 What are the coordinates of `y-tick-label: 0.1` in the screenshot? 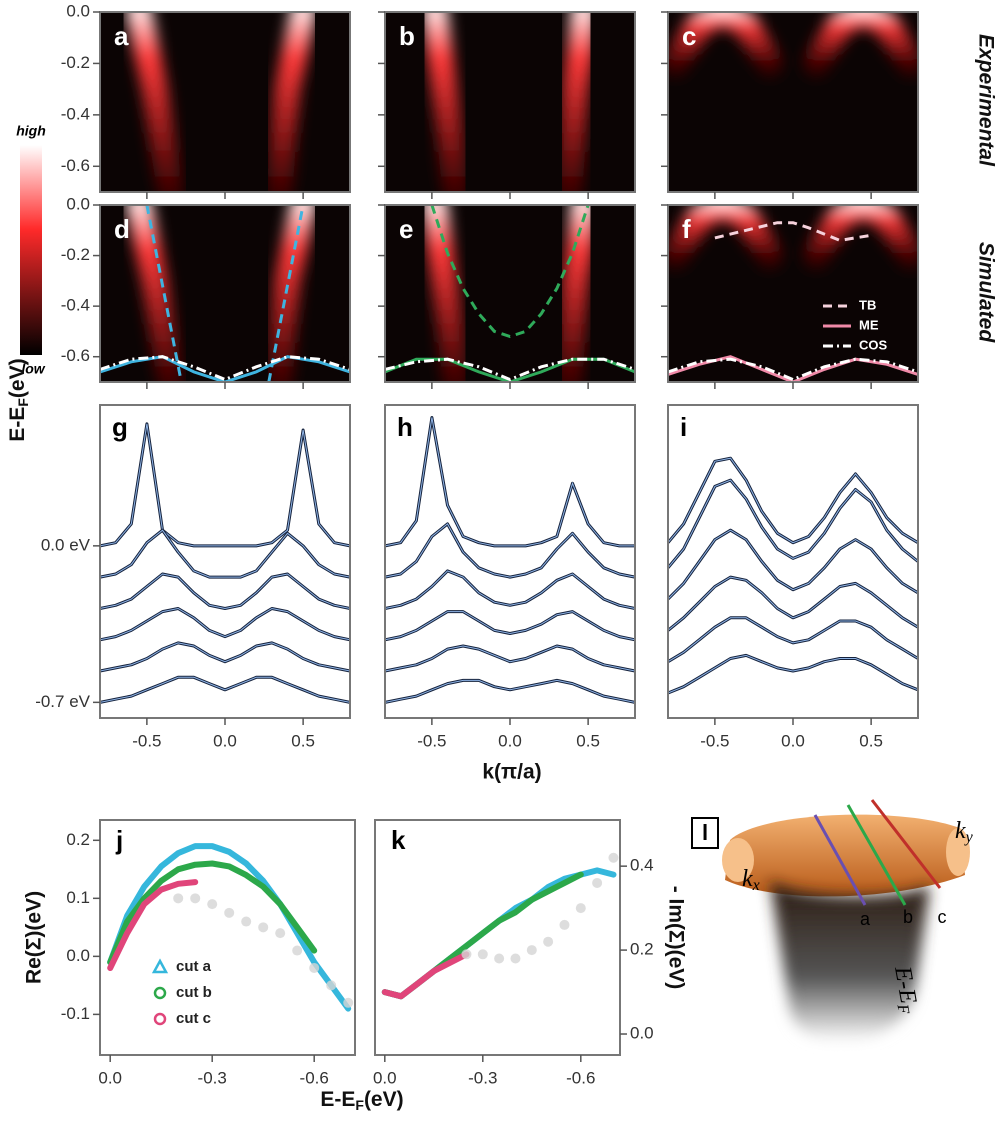 It's located at (78, 897).